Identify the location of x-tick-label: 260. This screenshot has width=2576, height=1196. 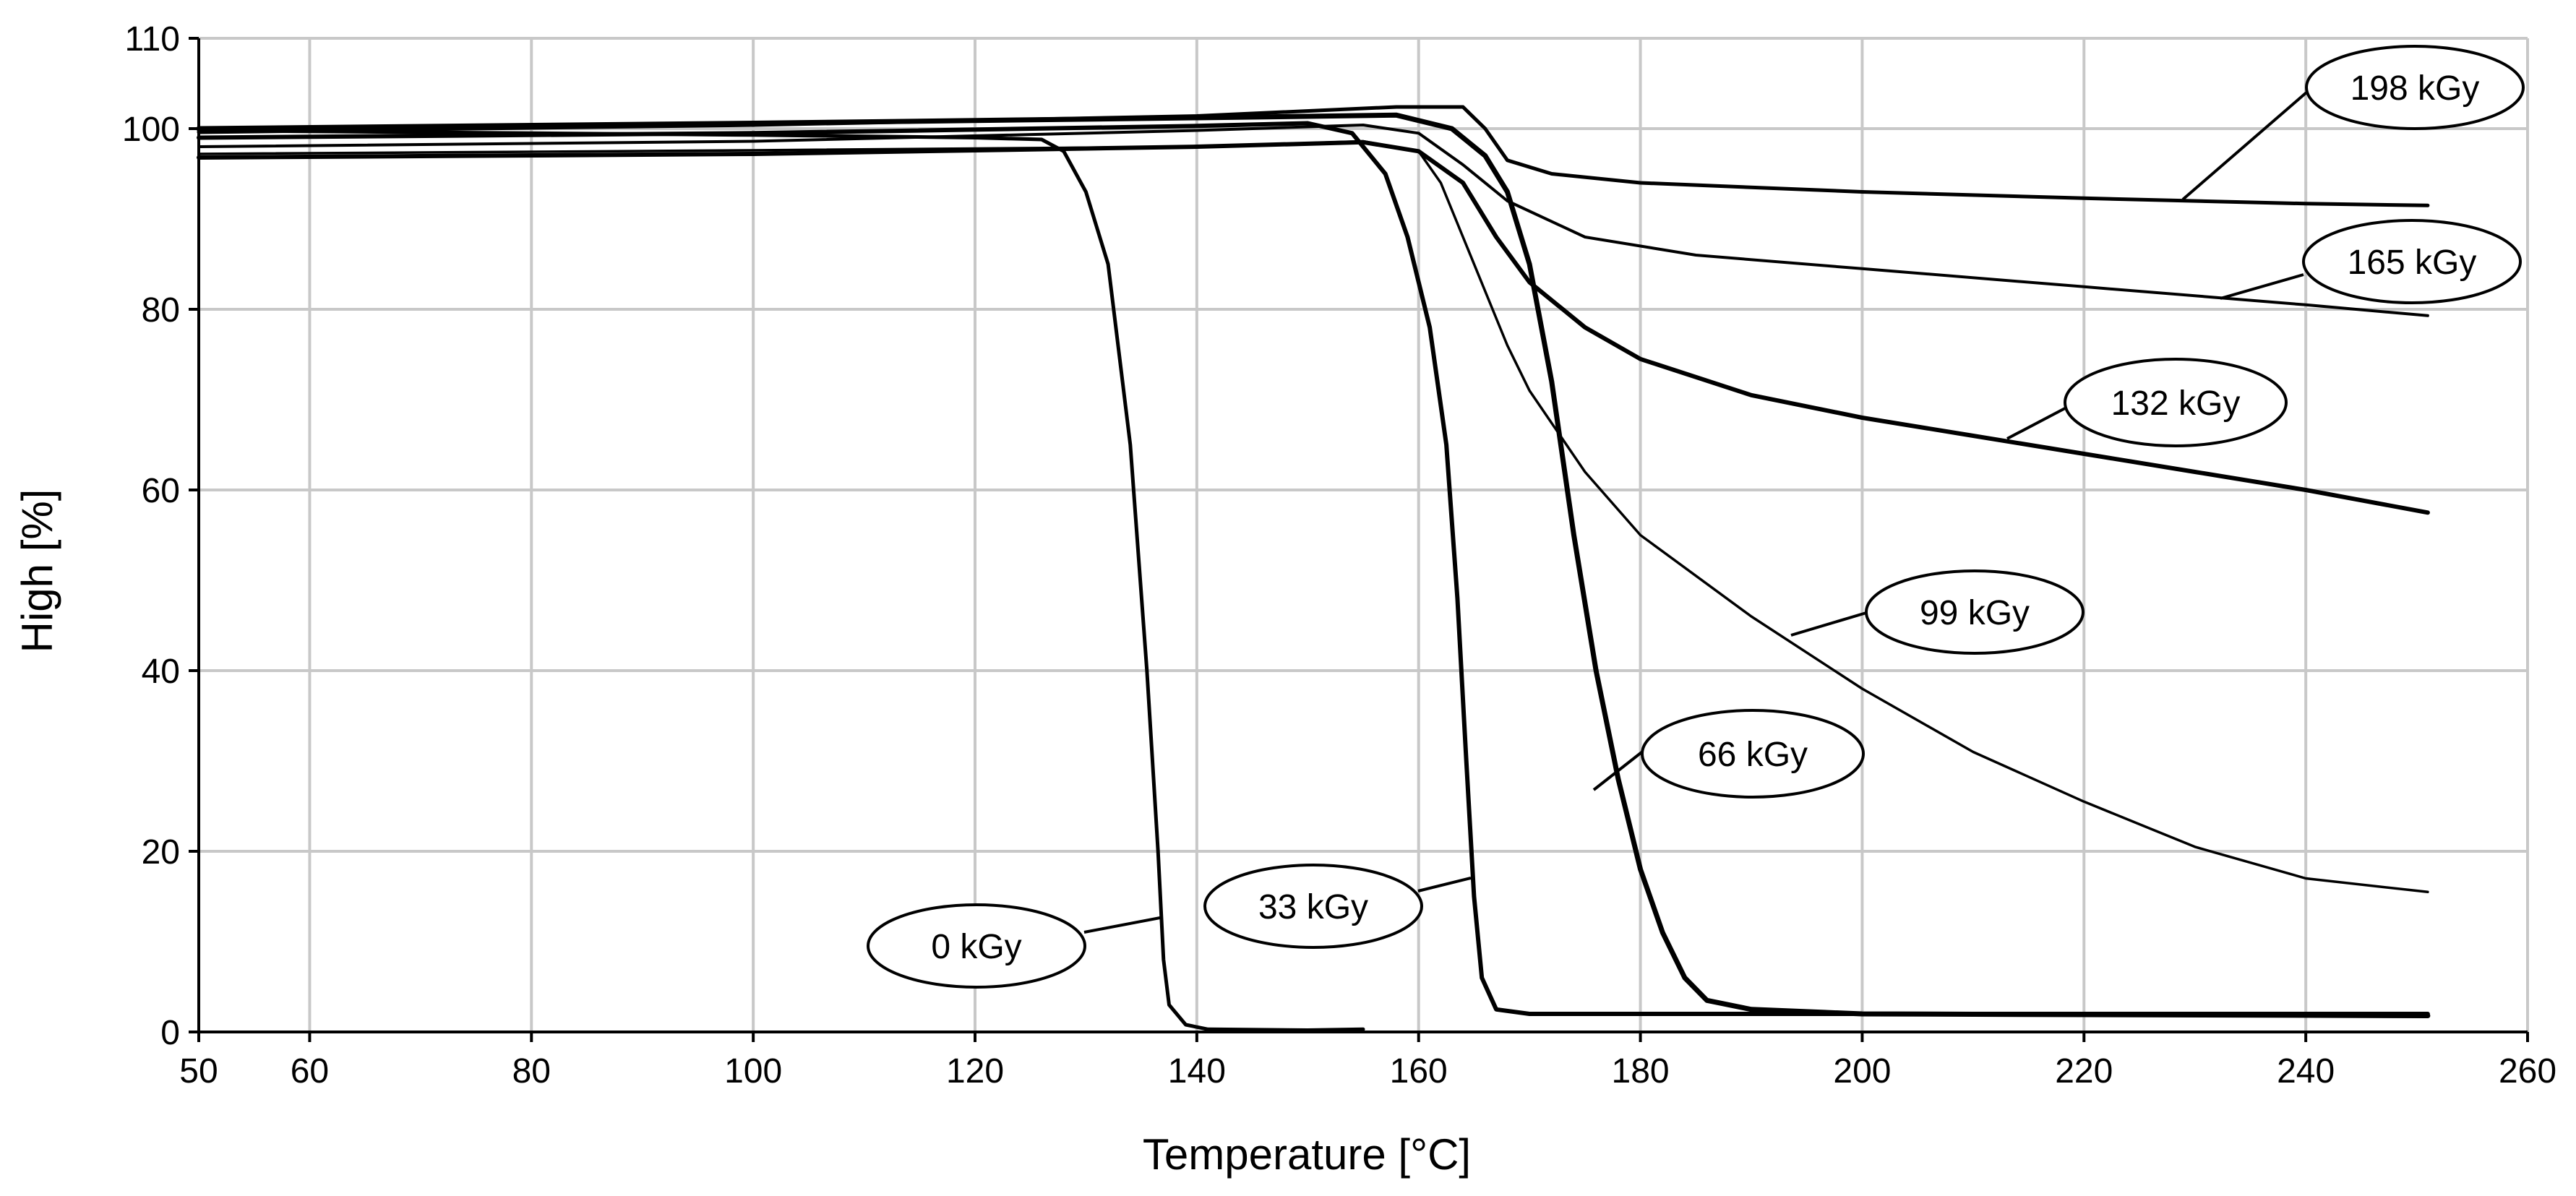
(2527, 1071).